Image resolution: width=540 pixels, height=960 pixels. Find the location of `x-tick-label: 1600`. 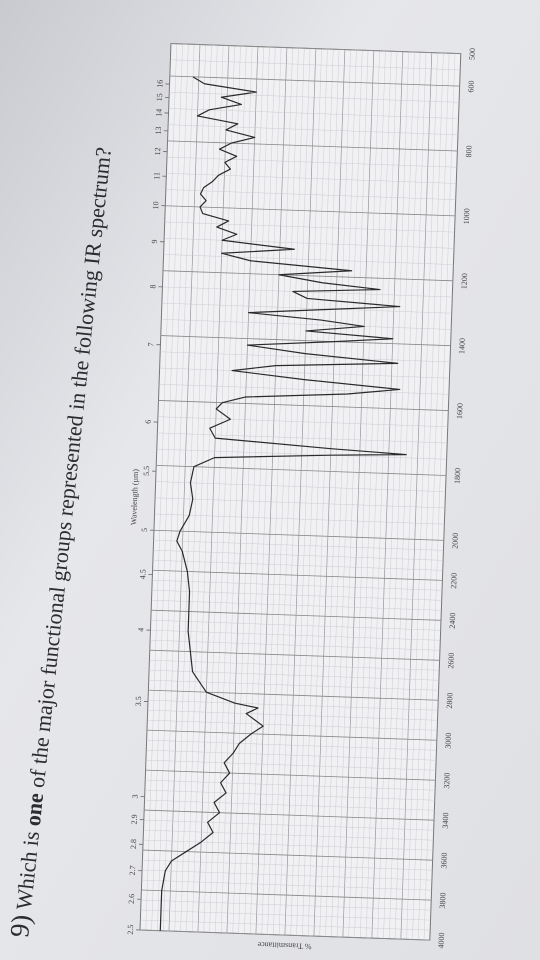

x-tick-label: 1600 is located at coordinates (460, 411).